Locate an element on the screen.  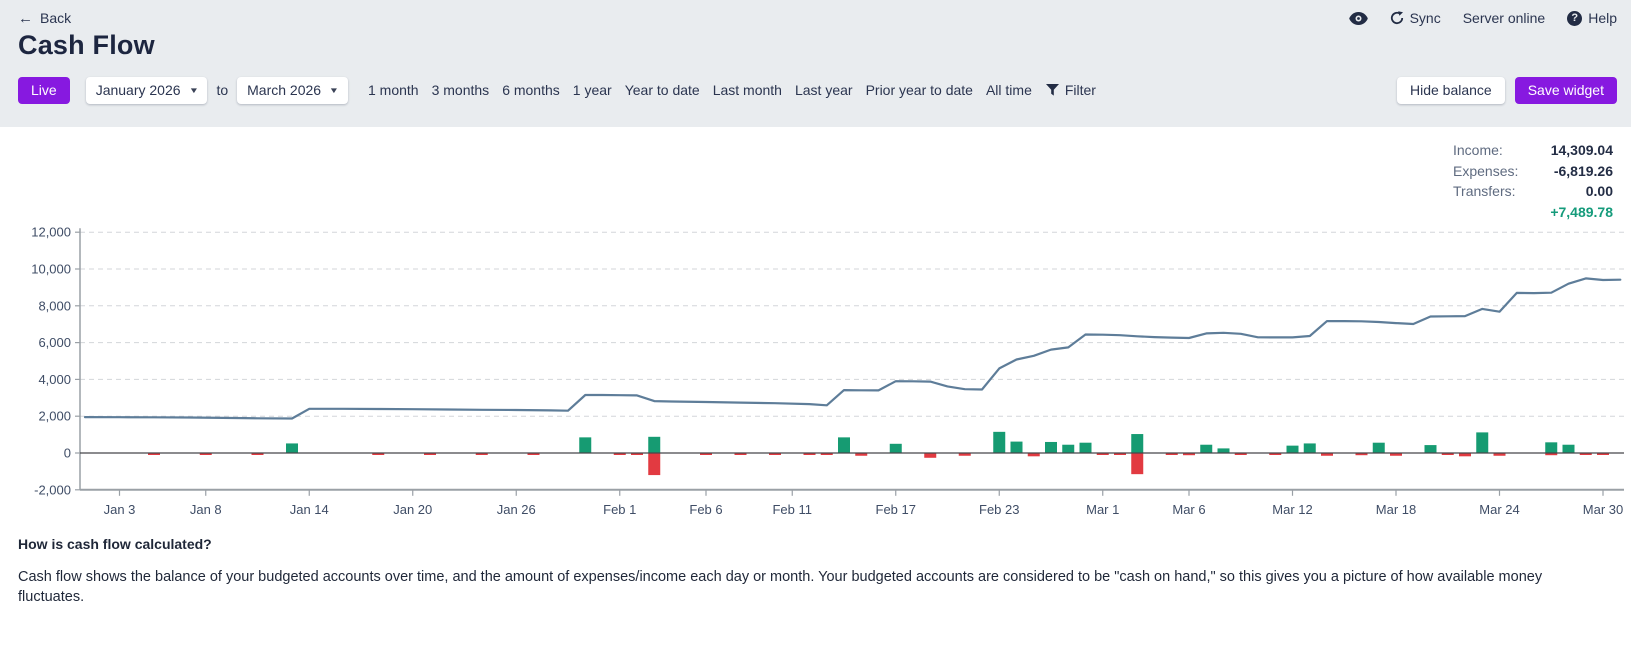
from-month-select: January 2026 ▼ is located at coordinates (146, 90).